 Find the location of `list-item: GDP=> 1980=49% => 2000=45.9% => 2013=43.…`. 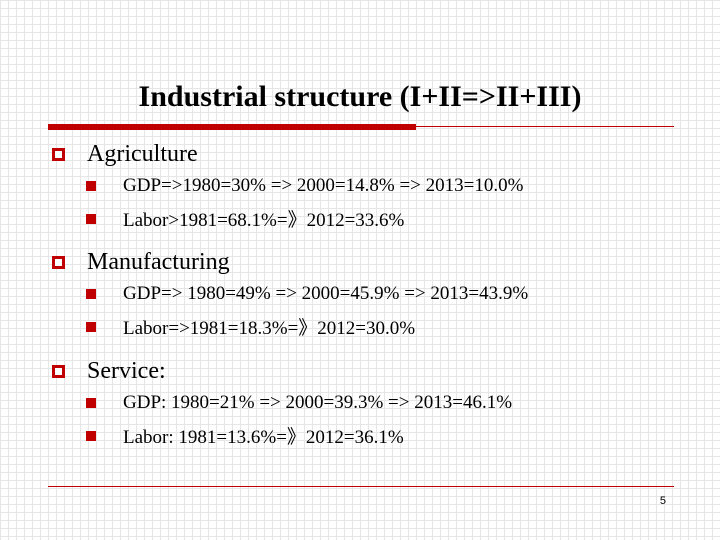

list-item: GDP=> 1980=49% => 2000=45.9% => 2013=43.… is located at coordinates (290, 293).